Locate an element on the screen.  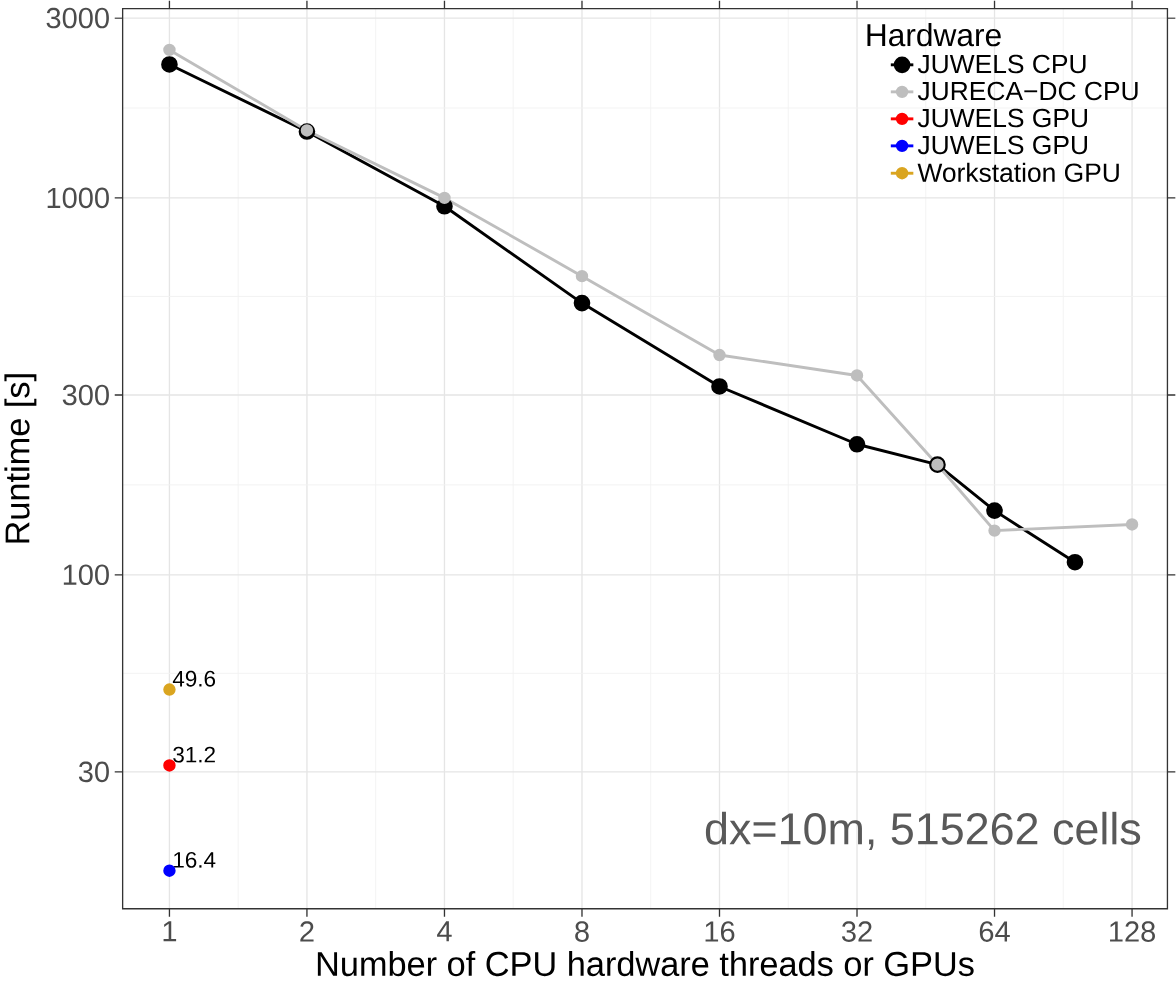
x-tick-label: 16 is located at coordinates (720, 932).